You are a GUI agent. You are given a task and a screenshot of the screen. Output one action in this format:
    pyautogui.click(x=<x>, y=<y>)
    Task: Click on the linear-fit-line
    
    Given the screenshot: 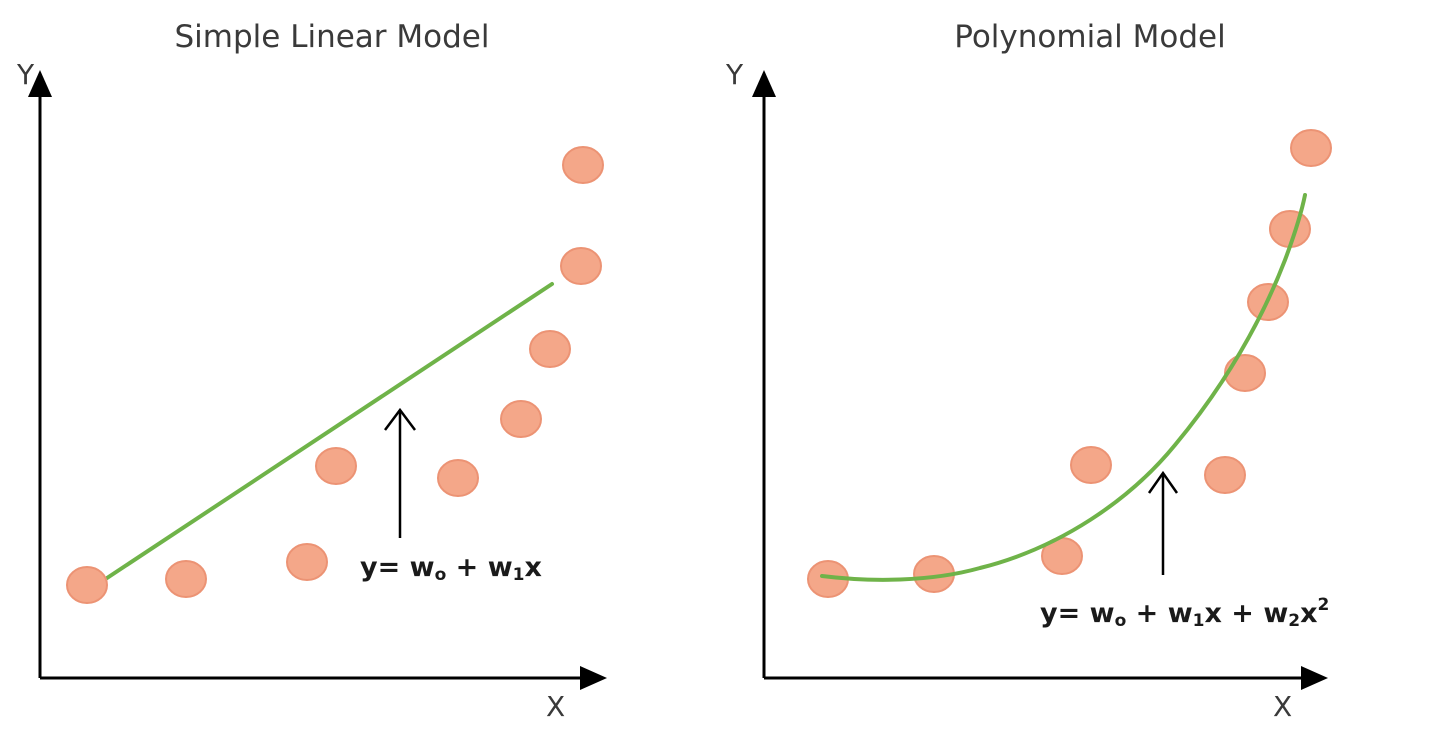 What is the action you would take?
    pyautogui.click(x=328, y=432)
    